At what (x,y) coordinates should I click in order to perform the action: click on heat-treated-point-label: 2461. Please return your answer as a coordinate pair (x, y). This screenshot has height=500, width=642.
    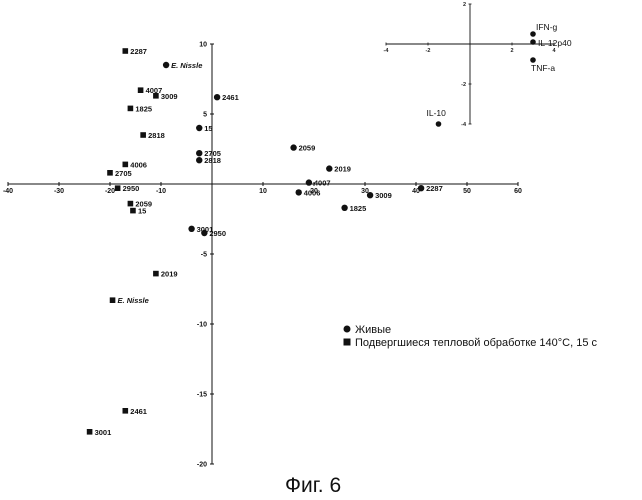
    Looking at the image, I should click on (138, 411).